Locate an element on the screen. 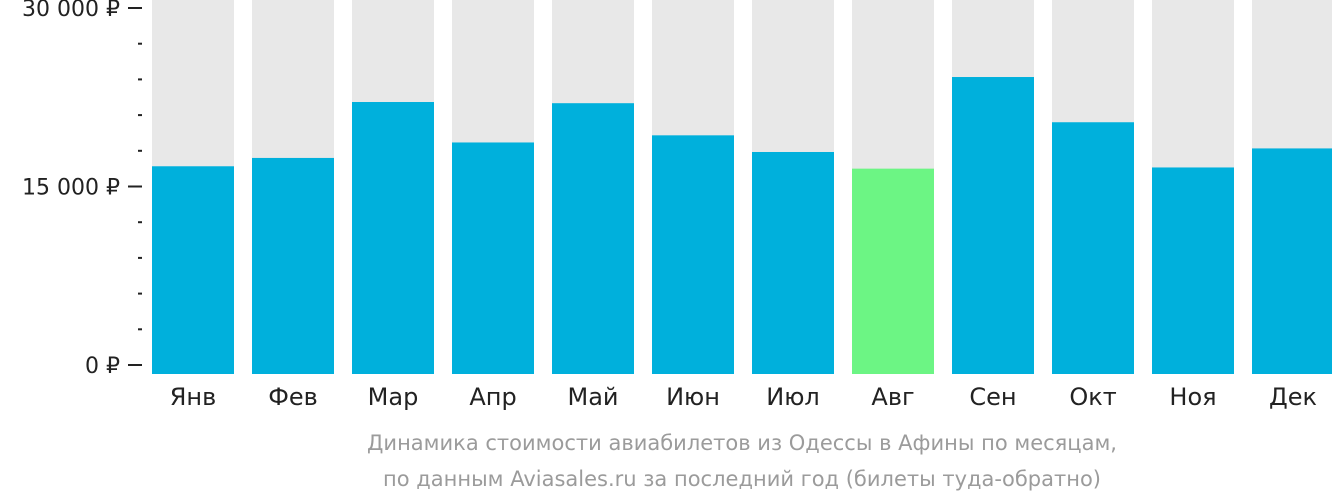 The width and height of the screenshot is (1332, 502). y-axis: 0 ₽ 15 000 ₽ 30 000 ₽ is located at coordinates (82, 189).